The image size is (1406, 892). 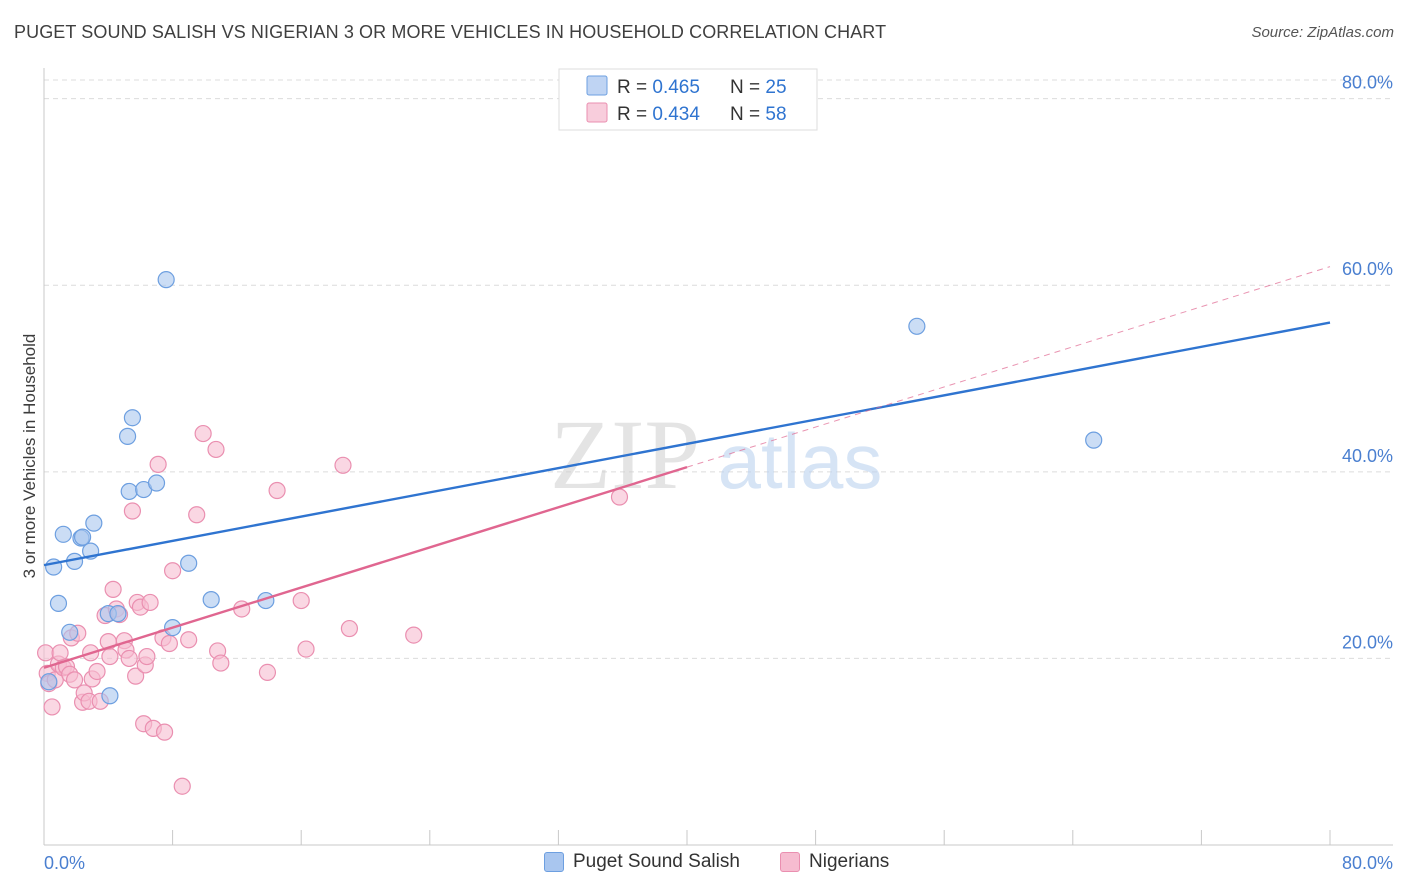 I want to click on legend-n-label-salish: N =, so click(x=747, y=87).